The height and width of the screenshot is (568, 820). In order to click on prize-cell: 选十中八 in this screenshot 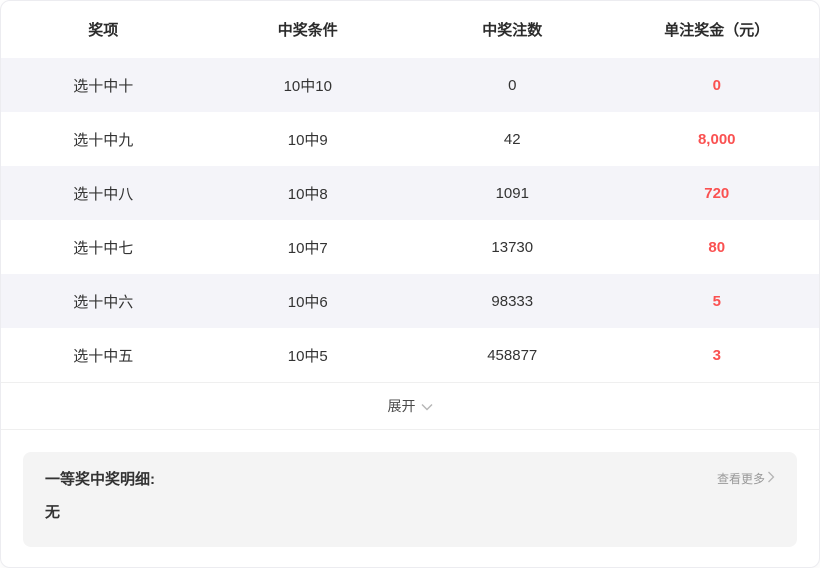, I will do `click(103, 194)`.